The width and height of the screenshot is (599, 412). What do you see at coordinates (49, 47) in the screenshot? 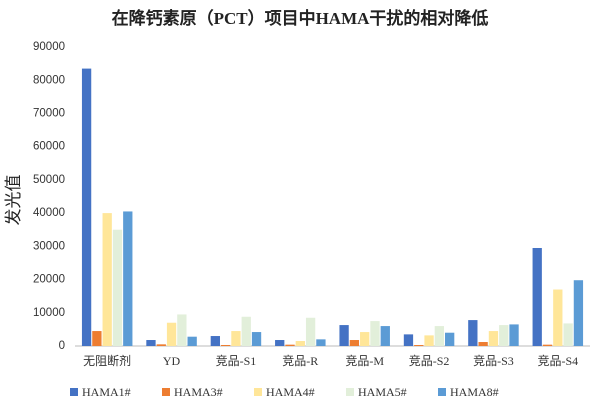
I see `y-tick-label: 90000` at bounding box center [49, 47].